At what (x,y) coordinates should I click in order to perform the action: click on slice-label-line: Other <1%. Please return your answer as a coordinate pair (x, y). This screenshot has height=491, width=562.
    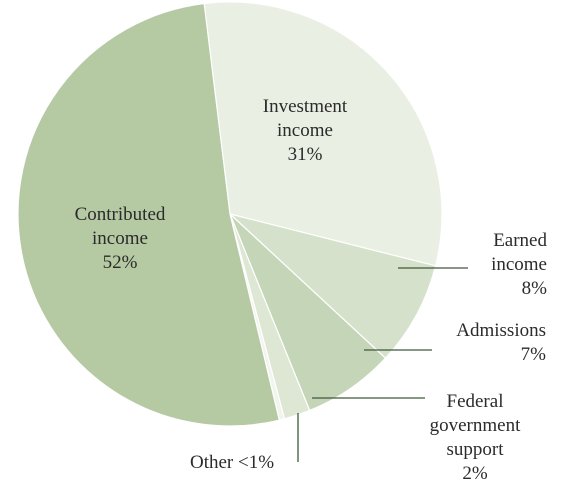
    Looking at the image, I should click on (232, 462).